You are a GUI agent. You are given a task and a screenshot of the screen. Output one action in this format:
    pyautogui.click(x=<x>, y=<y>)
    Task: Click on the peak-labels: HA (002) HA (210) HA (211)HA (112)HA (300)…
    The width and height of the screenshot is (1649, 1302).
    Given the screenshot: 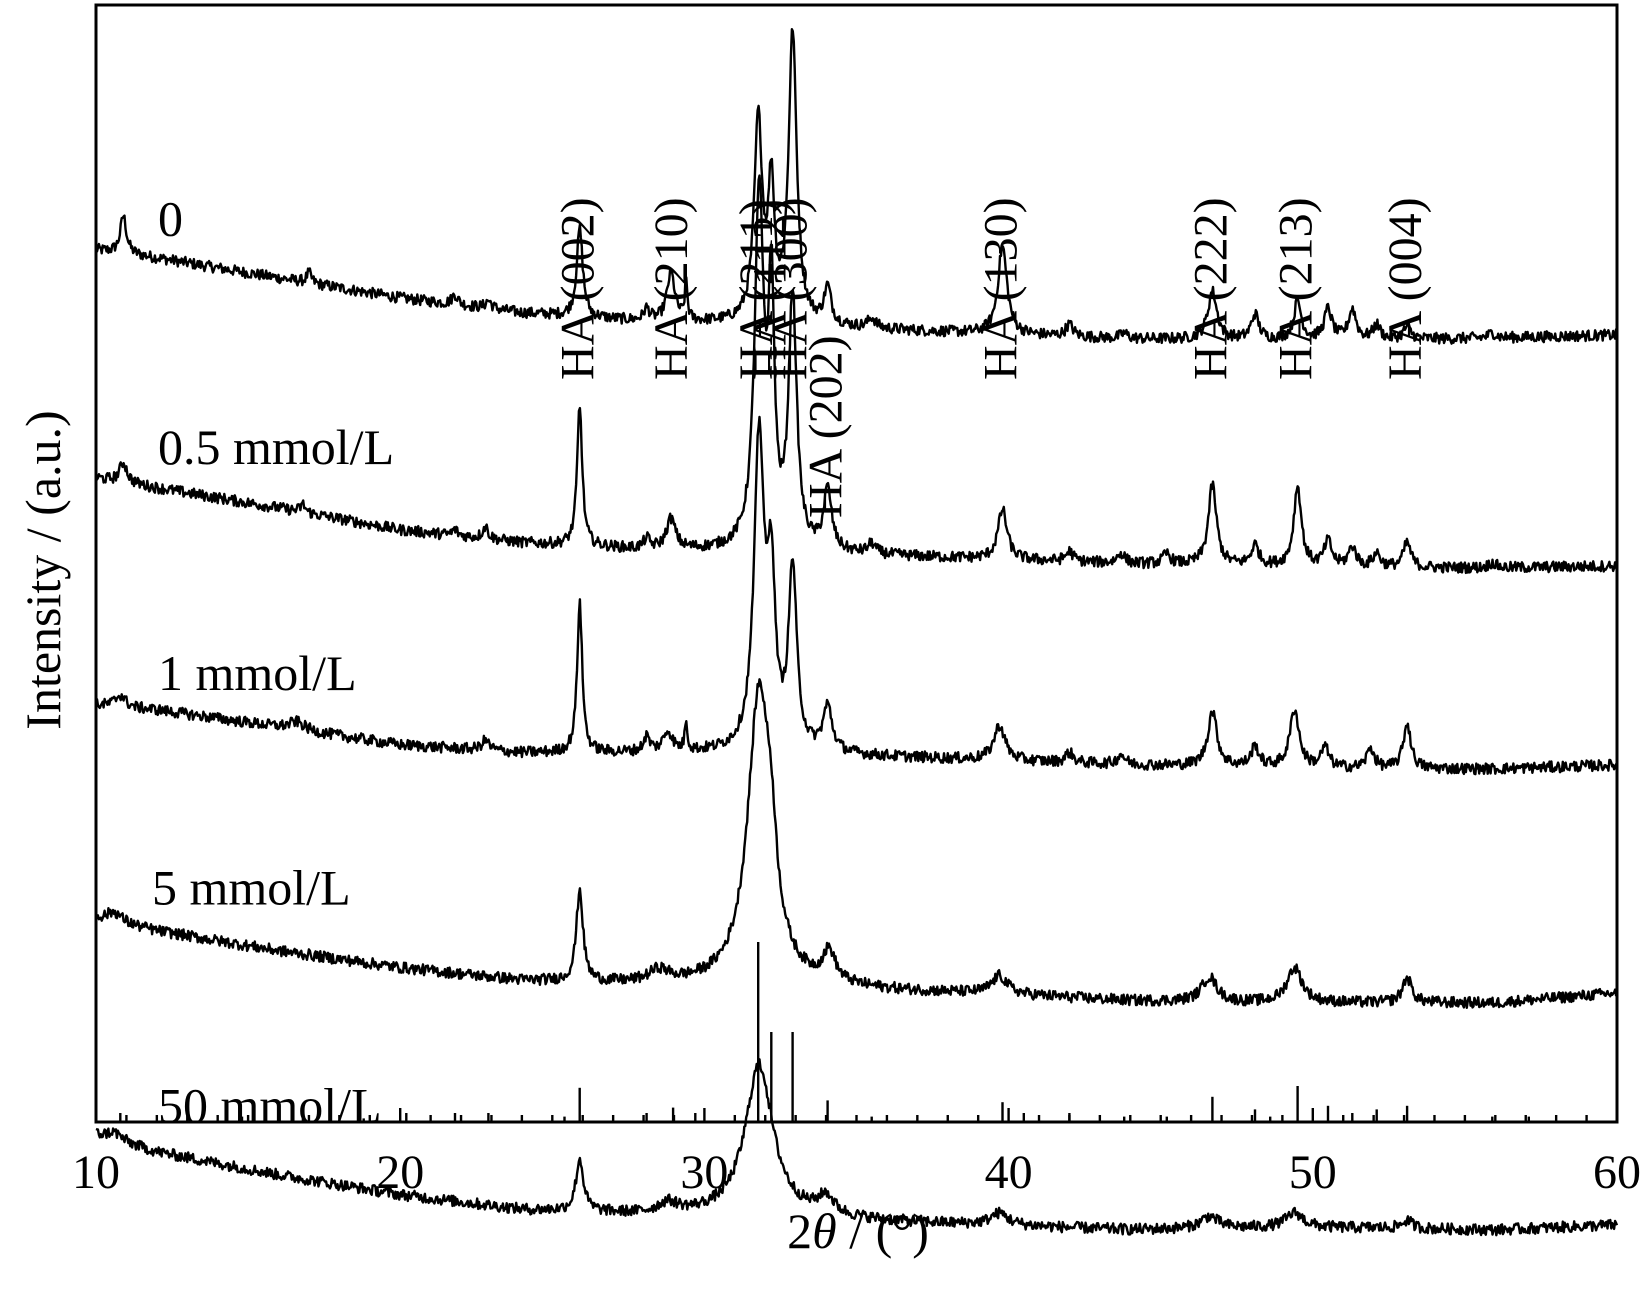 What is the action you would take?
    pyautogui.click(x=992, y=357)
    